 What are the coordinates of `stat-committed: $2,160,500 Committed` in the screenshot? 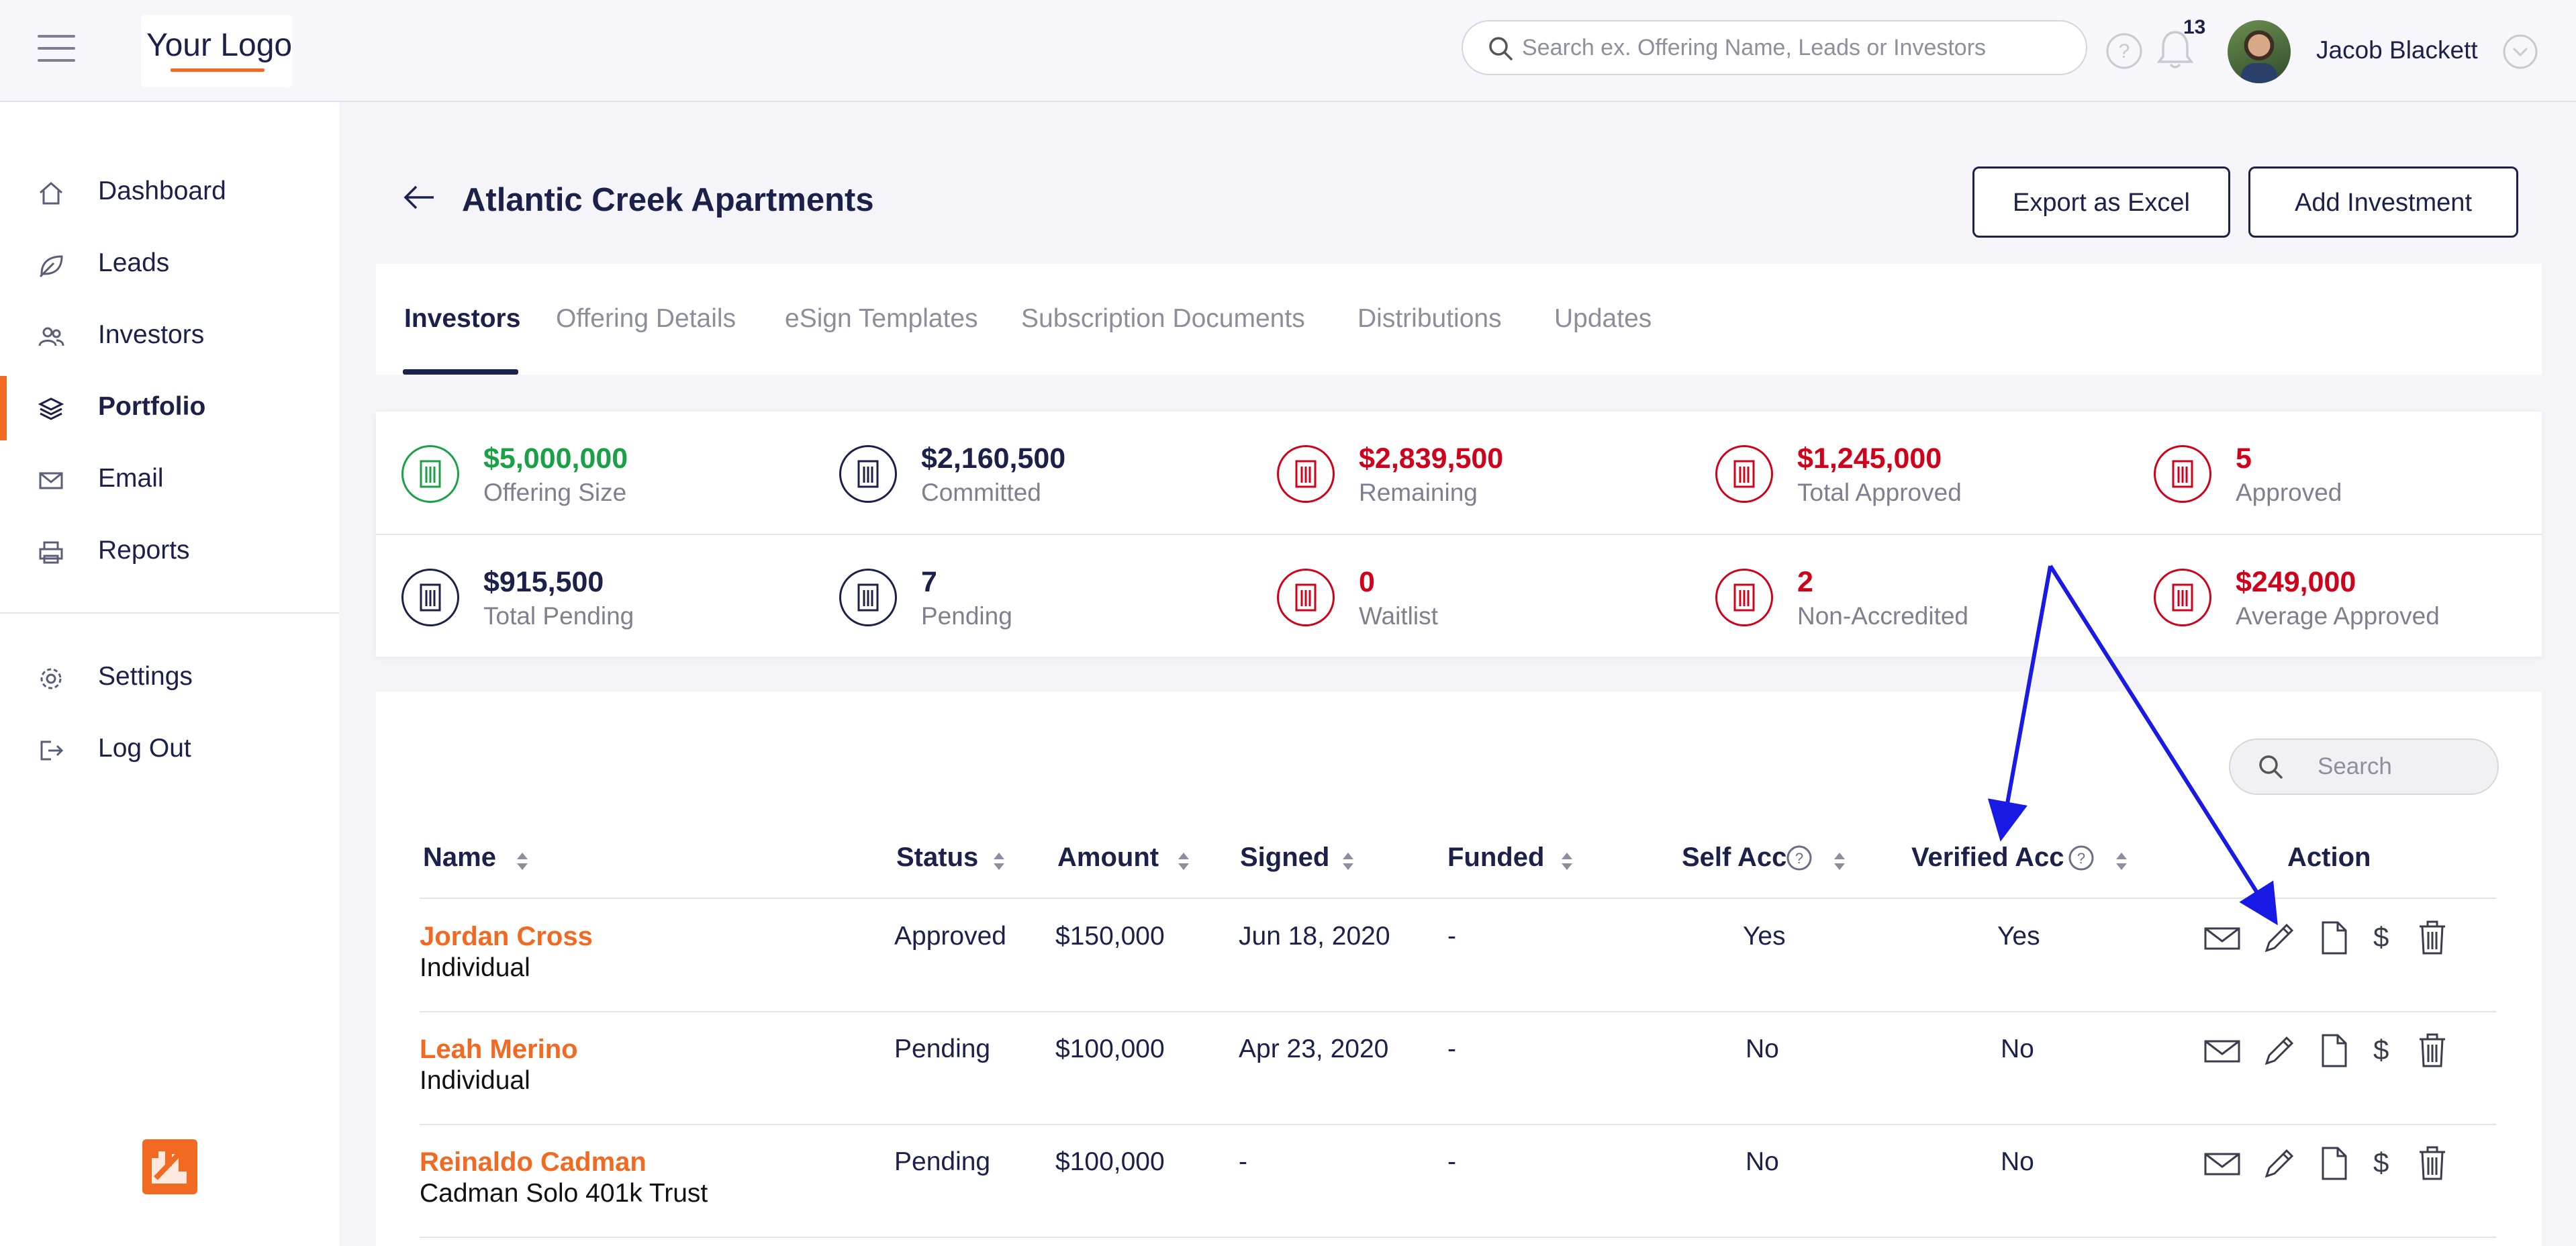 It's located at (1016, 476).